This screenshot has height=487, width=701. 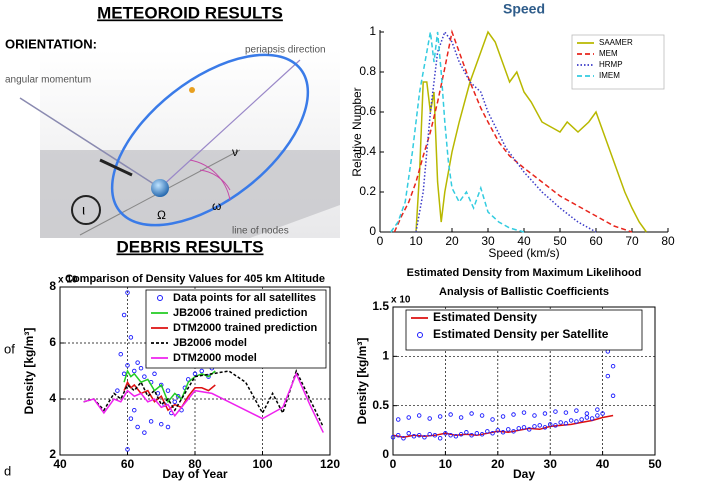 I want to click on legend-label: DTM2000 model, so click(x=215, y=358).